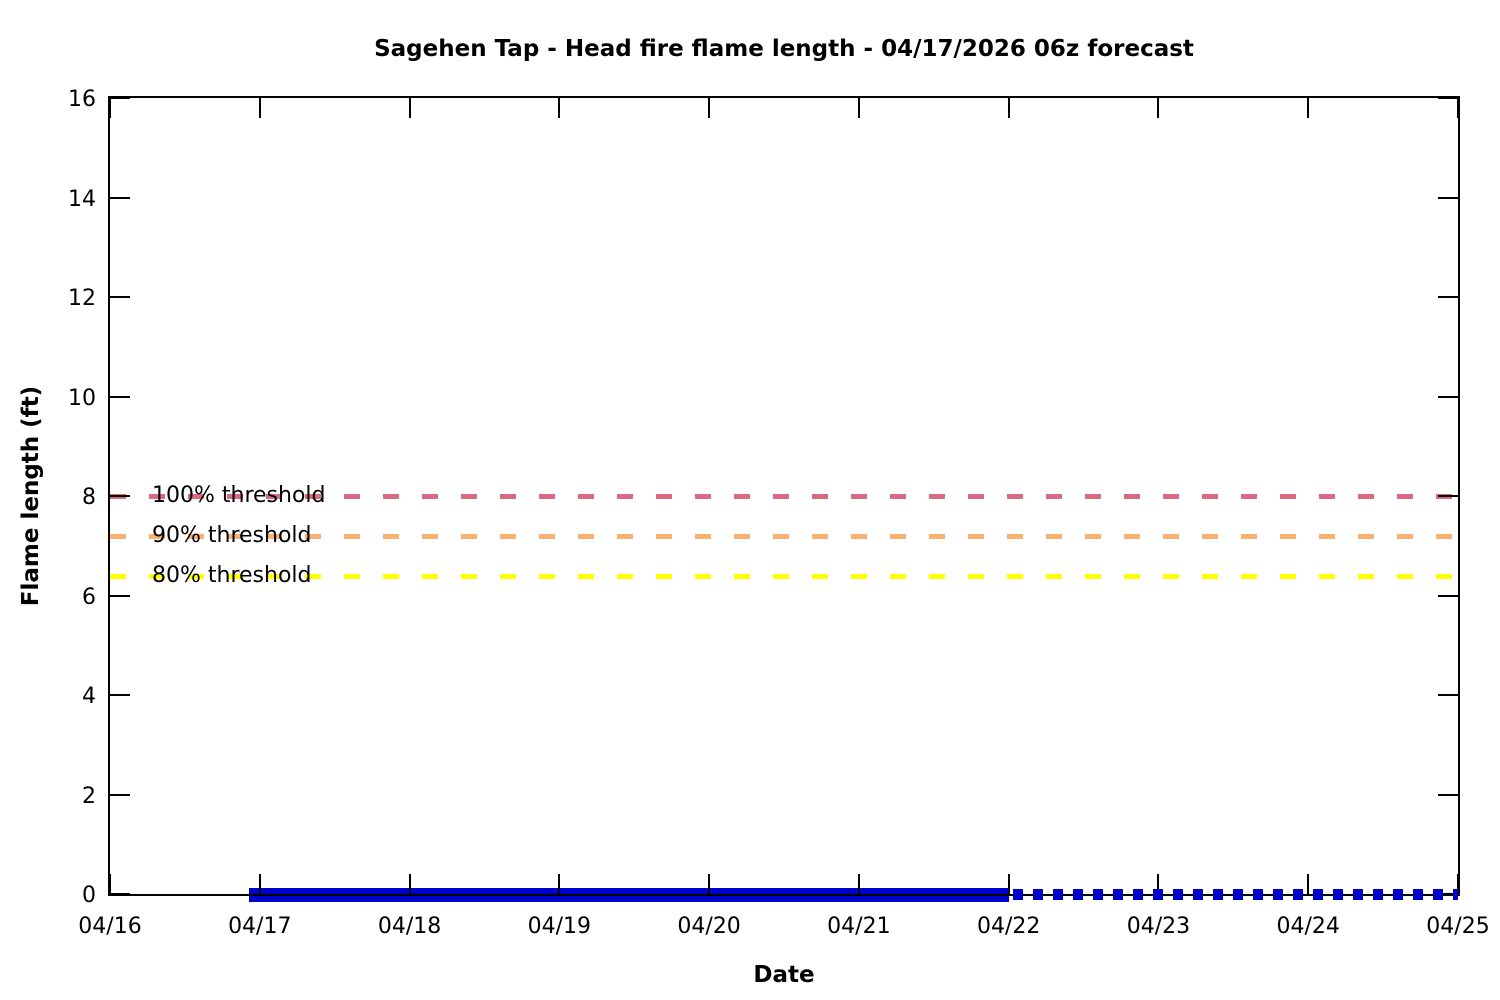 This screenshot has height=1000, width=1500. Describe the element at coordinates (409, 926) in the screenshot. I see `x-tick-label: 04/18` at that location.